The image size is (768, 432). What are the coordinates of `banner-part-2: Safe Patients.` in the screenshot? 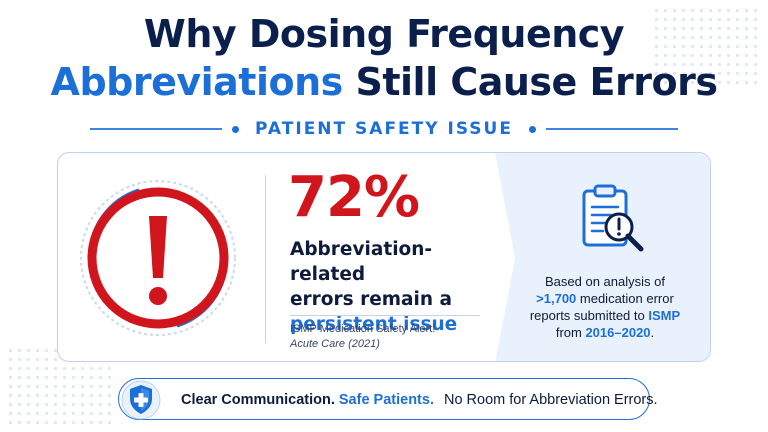 It's located at (386, 400).